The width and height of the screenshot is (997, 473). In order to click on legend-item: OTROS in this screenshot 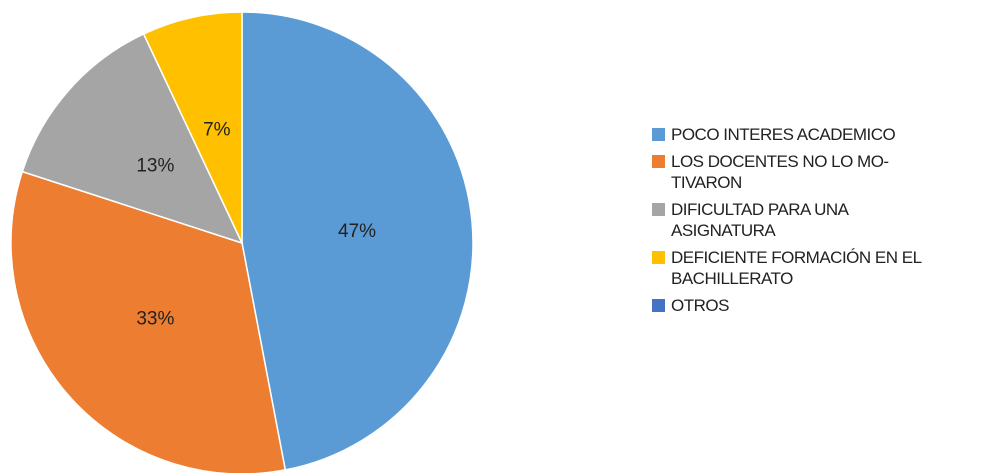, I will do `click(799, 305)`.